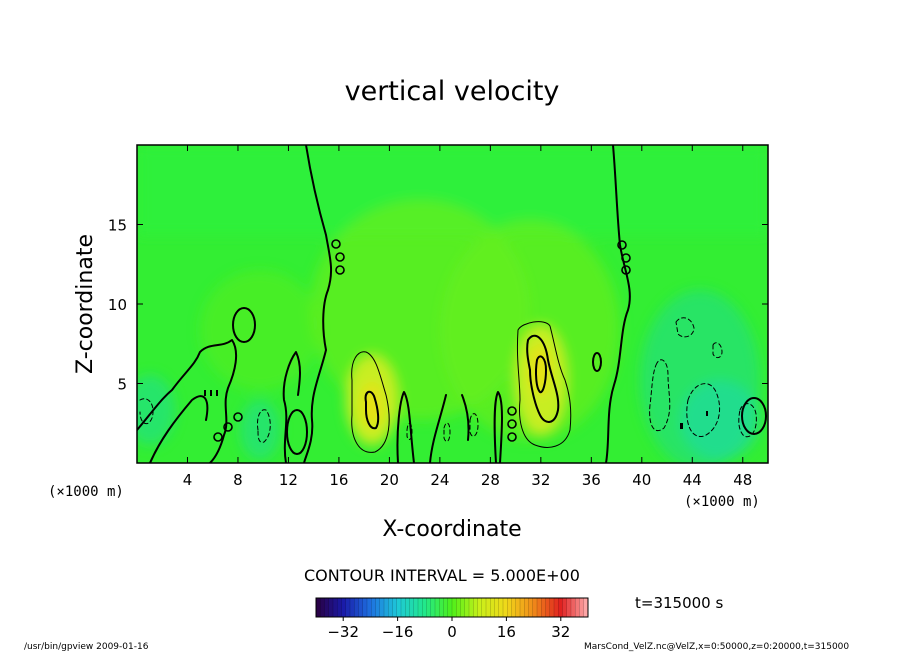 The width and height of the screenshot is (904, 654). Describe the element at coordinates (85, 304) in the screenshot. I see `y-axis-title: Z-coordinate` at that location.